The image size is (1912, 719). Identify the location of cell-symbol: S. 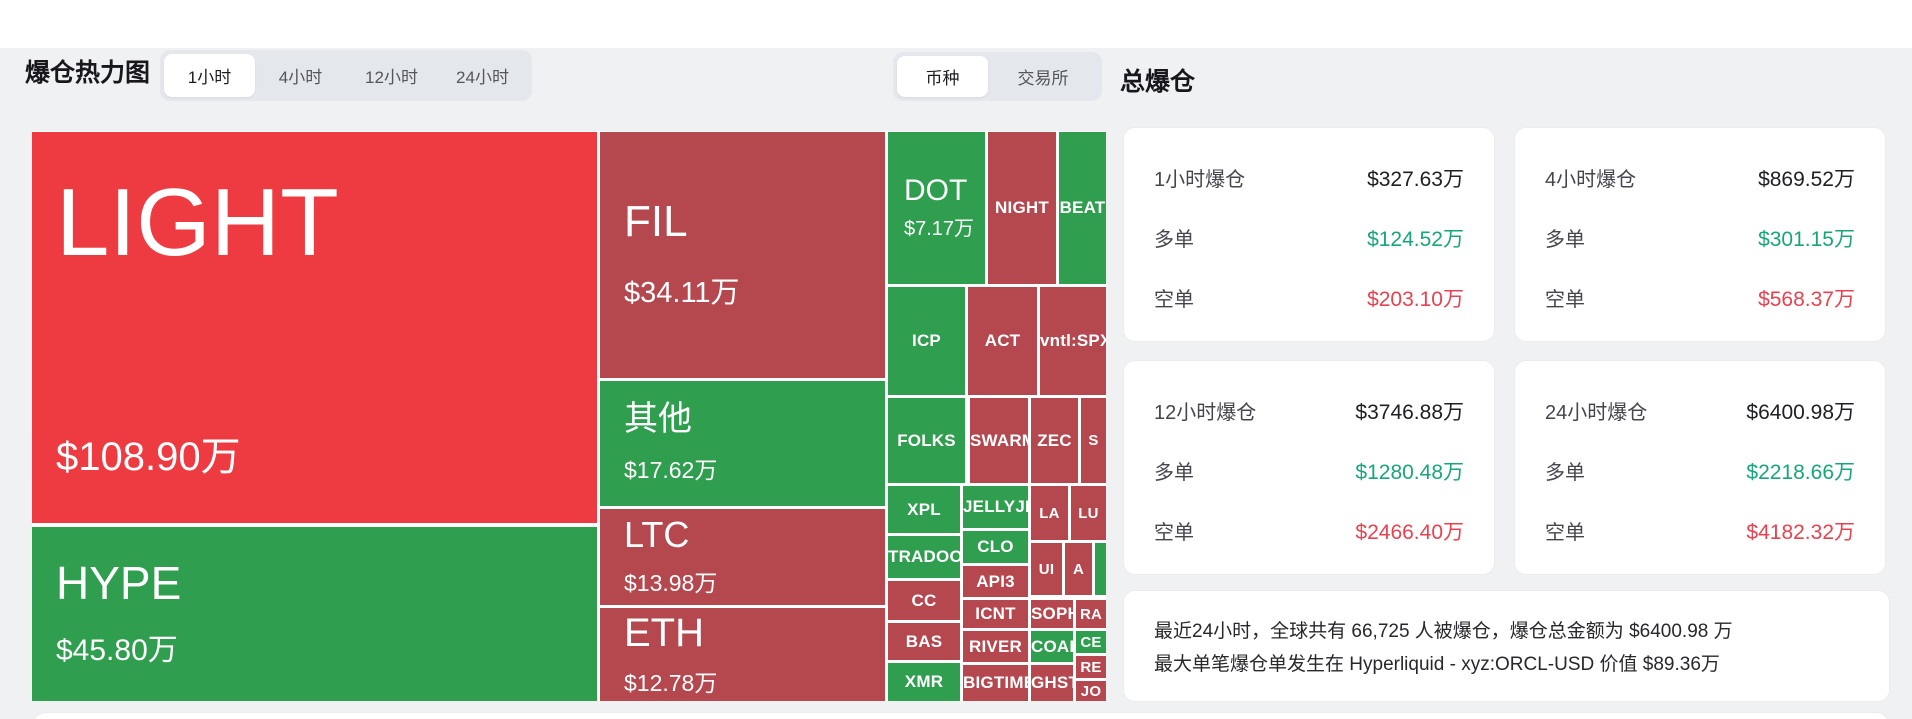
(1093, 440).